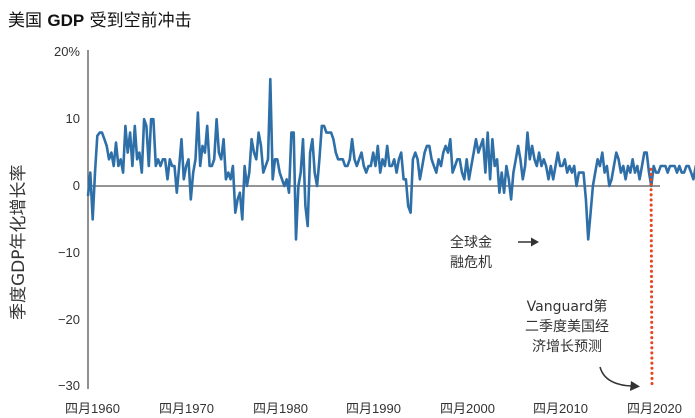  What do you see at coordinates (560, 408) in the screenshot?
I see `x-tick-label: 四月2010` at bounding box center [560, 408].